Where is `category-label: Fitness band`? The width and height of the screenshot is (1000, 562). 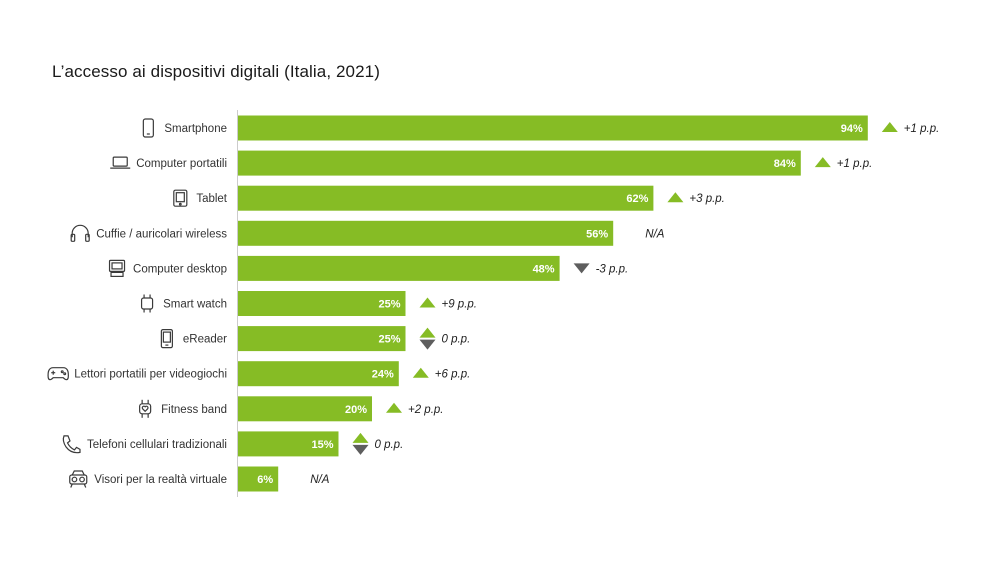
category-label: Fitness band is located at coordinates (194, 410).